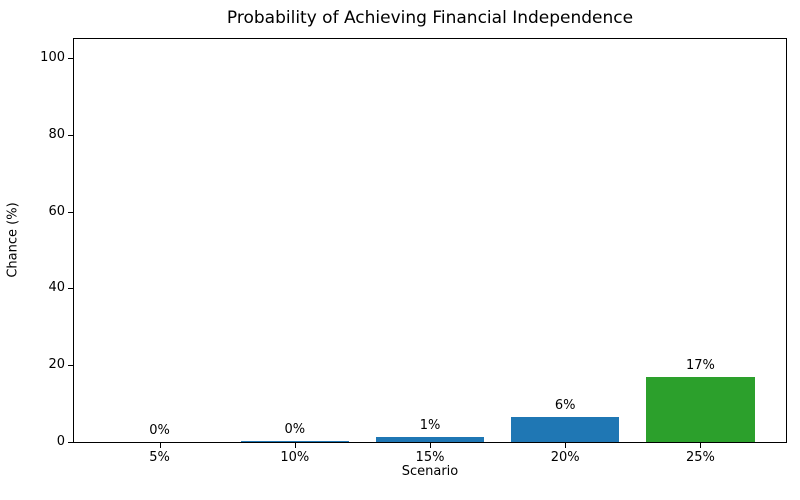  What do you see at coordinates (295, 457) in the screenshot?
I see `x-tick-label: 10%` at bounding box center [295, 457].